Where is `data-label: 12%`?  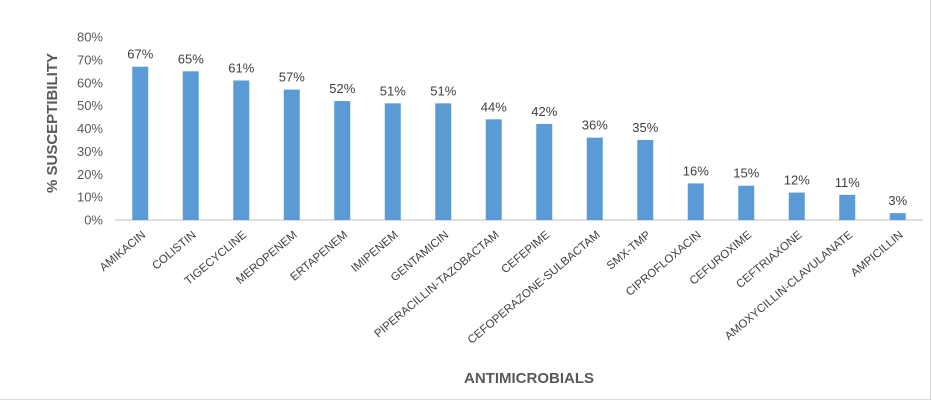 data-label: 12% is located at coordinates (797, 180).